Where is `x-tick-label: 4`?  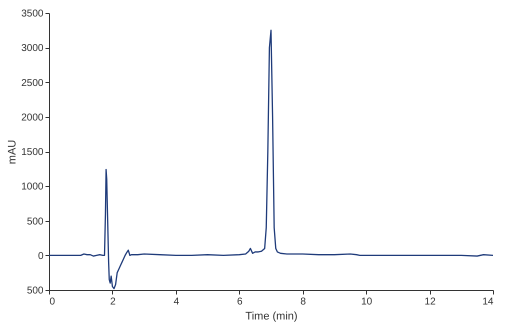
x-tick-label: 4 is located at coordinates (177, 302).